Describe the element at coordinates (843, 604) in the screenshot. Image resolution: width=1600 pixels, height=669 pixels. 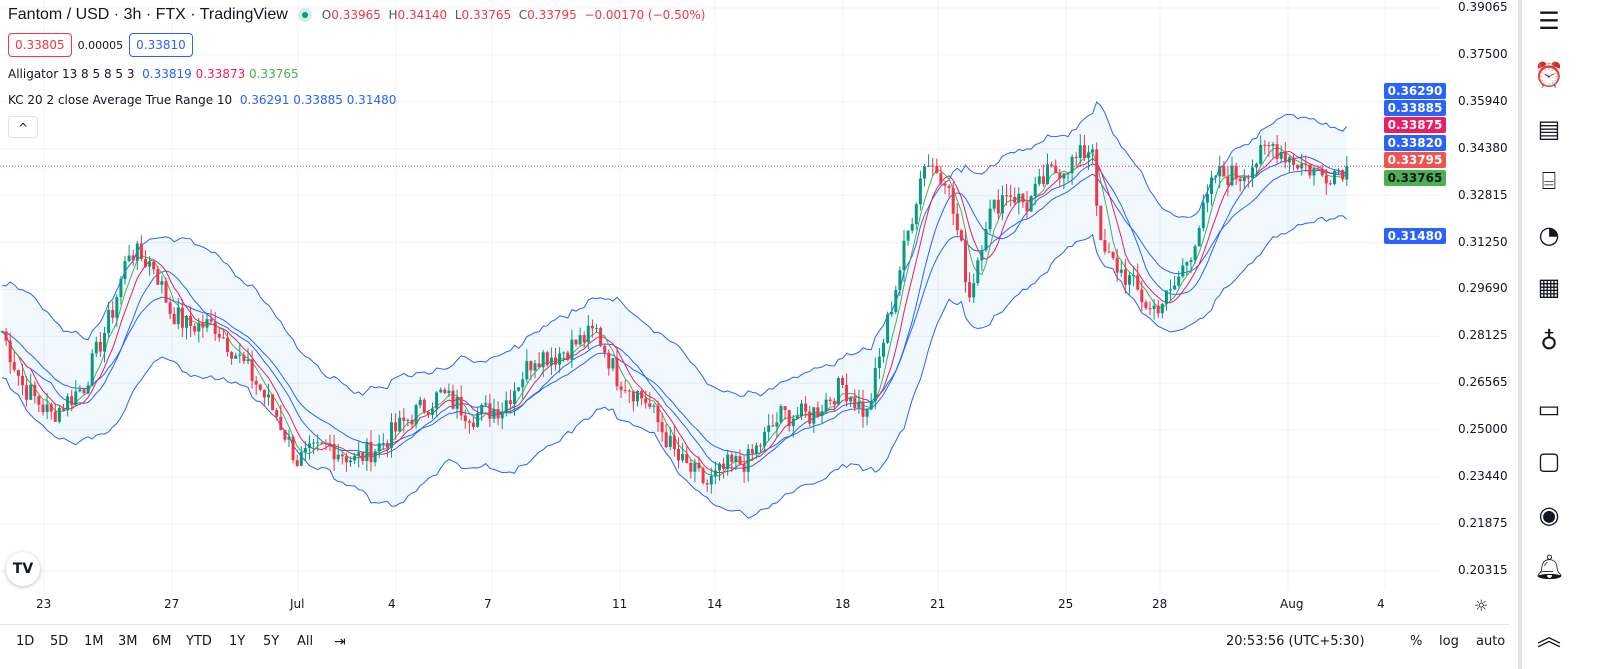
I see `time-axis-label: 18` at that location.